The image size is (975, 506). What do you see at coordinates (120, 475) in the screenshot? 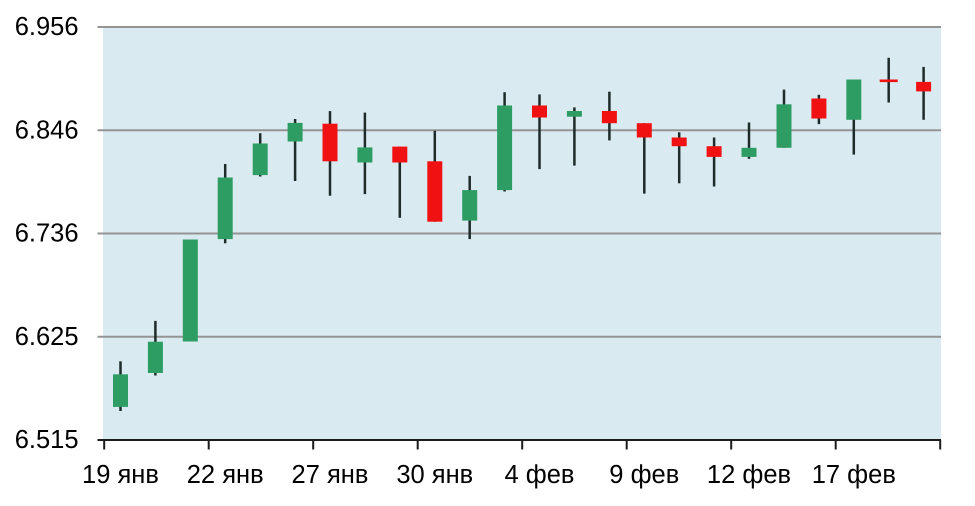
I see `svg-text: 19 янв` at bounding box center [120, 475].